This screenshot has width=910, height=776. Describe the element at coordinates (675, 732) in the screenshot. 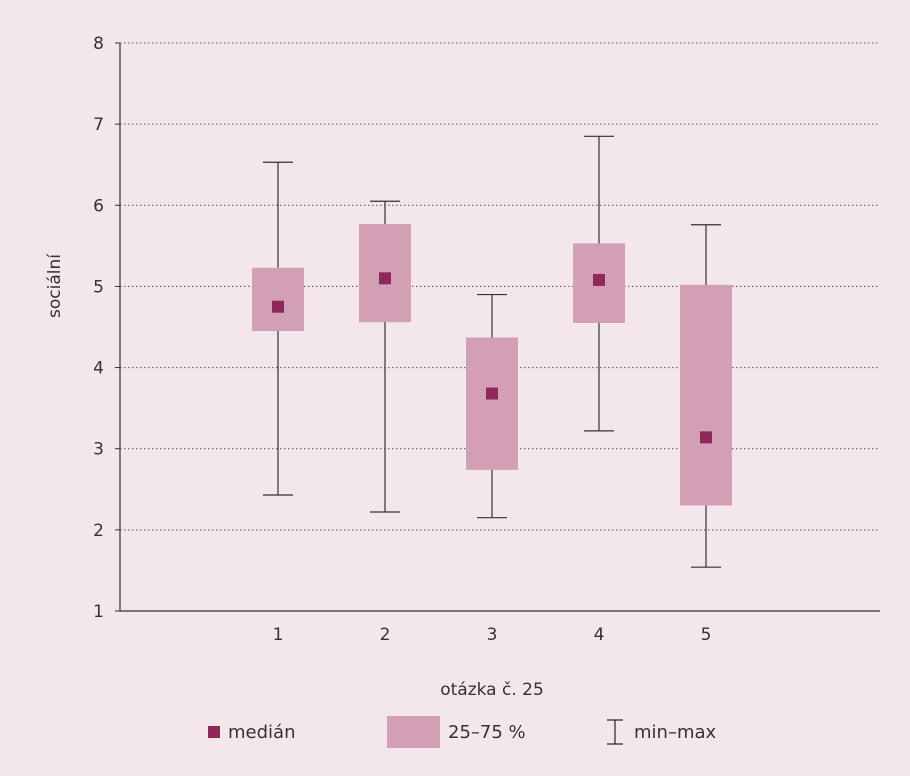

I see `legend-range-label: min–max` at that location.